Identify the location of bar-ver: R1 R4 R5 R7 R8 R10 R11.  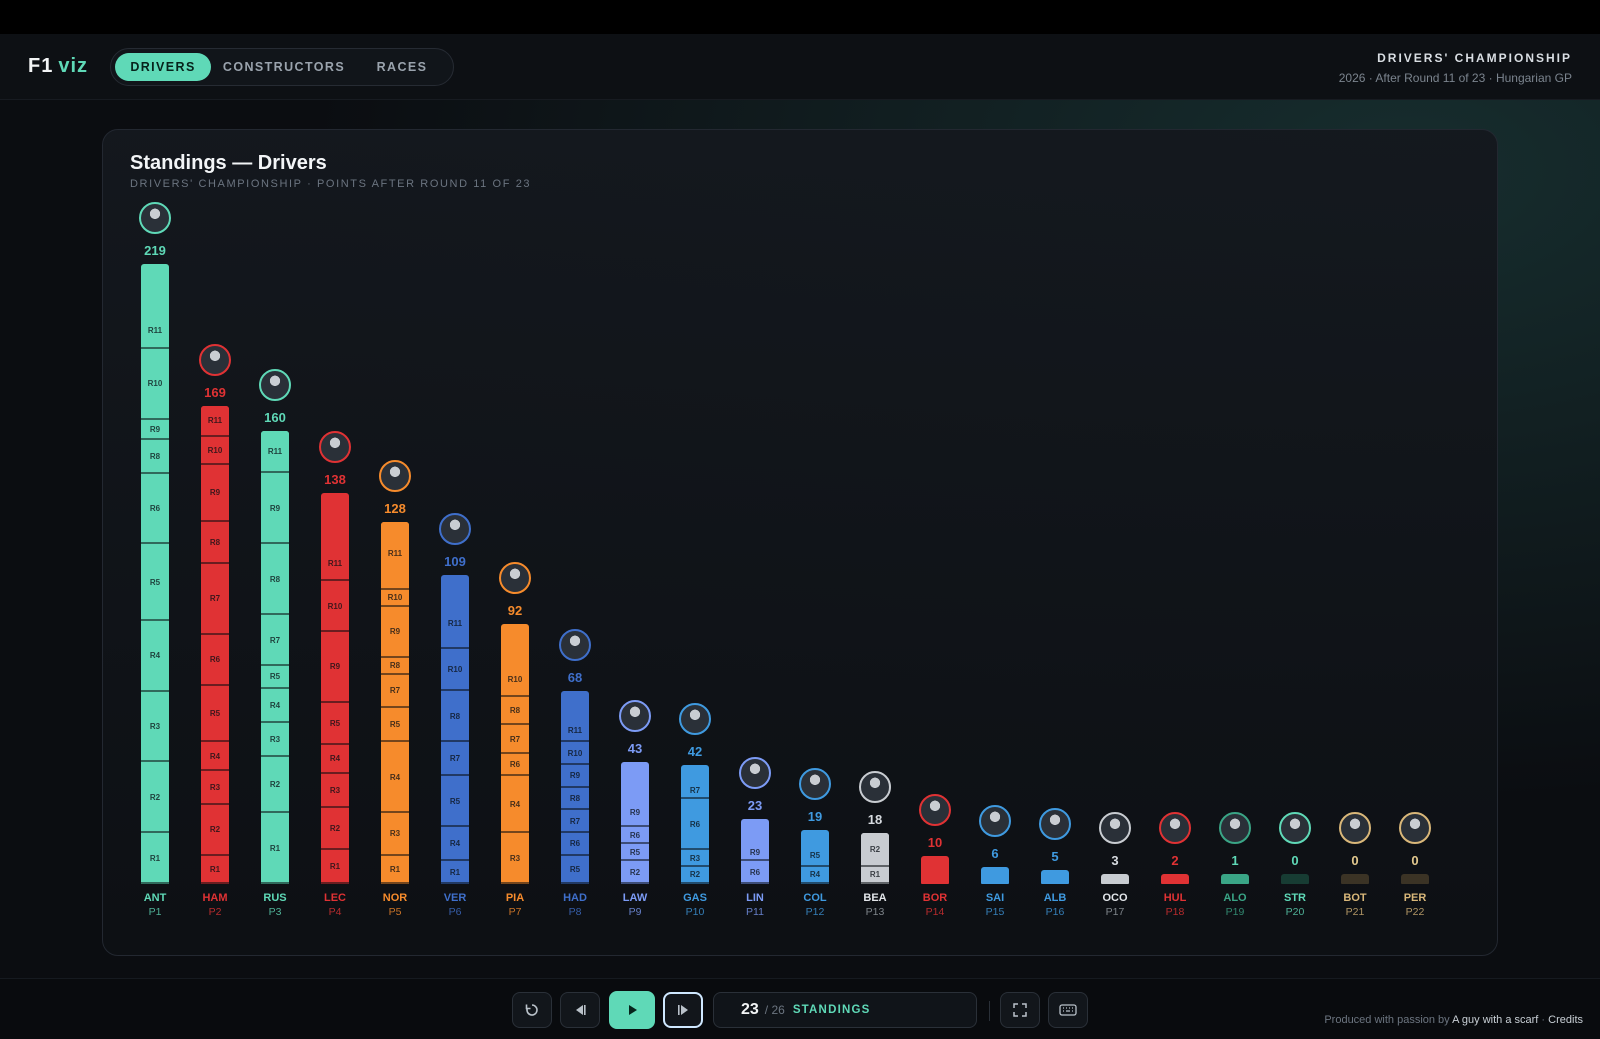
(455, 729).